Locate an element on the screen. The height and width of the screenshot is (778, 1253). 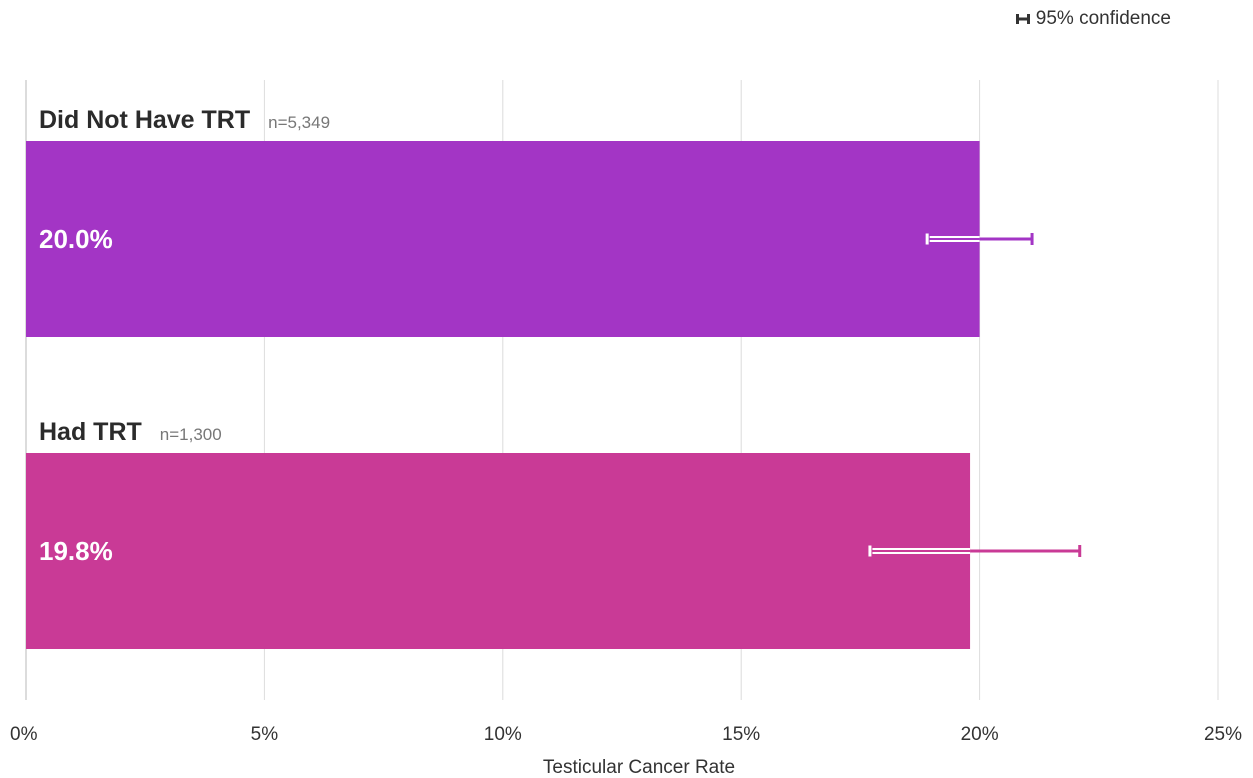
x-axis-ticks: 0% 5% 10% 15% 20% 25% is located at coordinates (626, 734).